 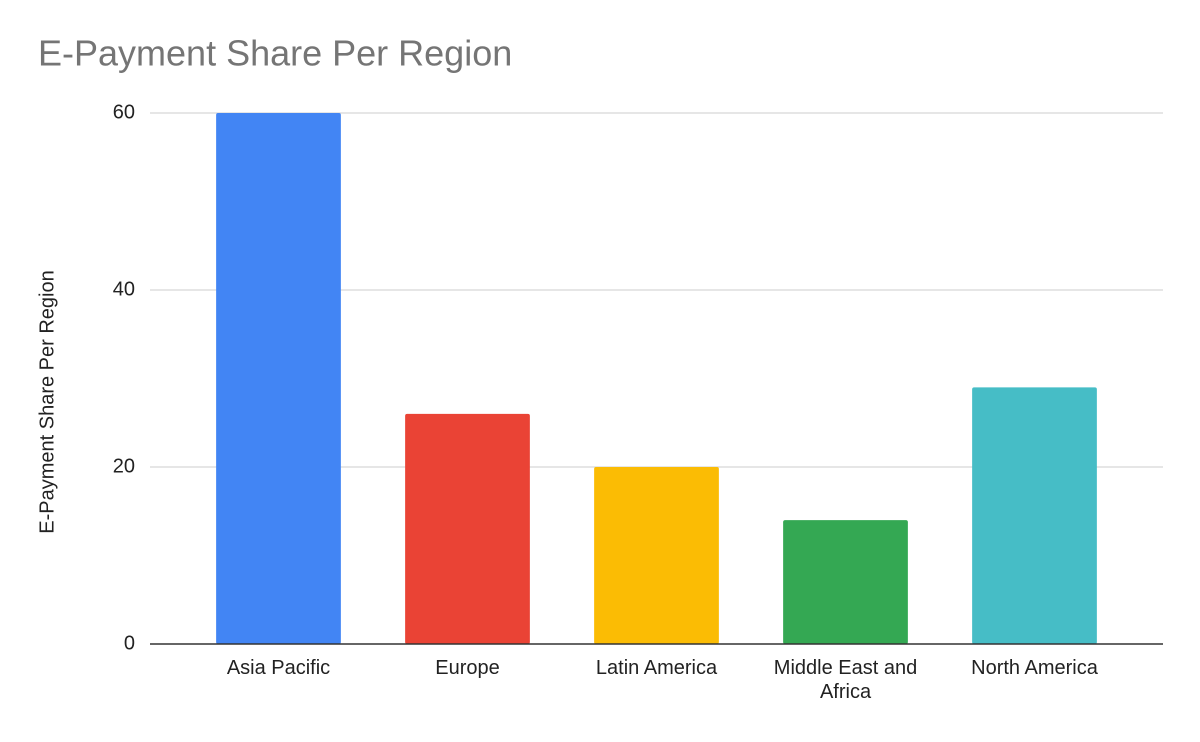 I want to click on y-tick-label: 40, so click(x=124, y=289).